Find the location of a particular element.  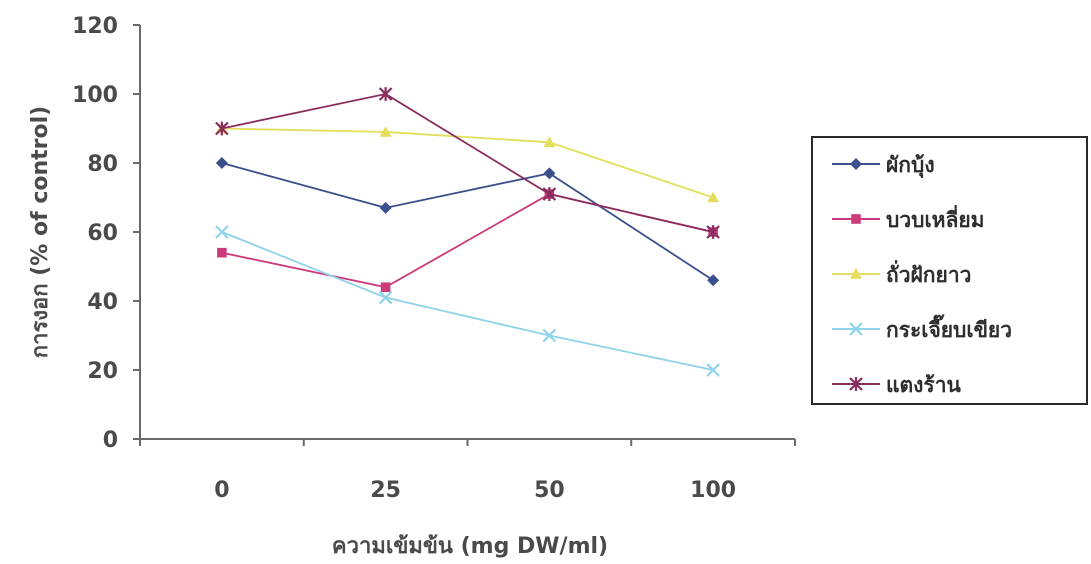

legend-entry: ถั่วฝักยาว is located at coordinates (901, 273).